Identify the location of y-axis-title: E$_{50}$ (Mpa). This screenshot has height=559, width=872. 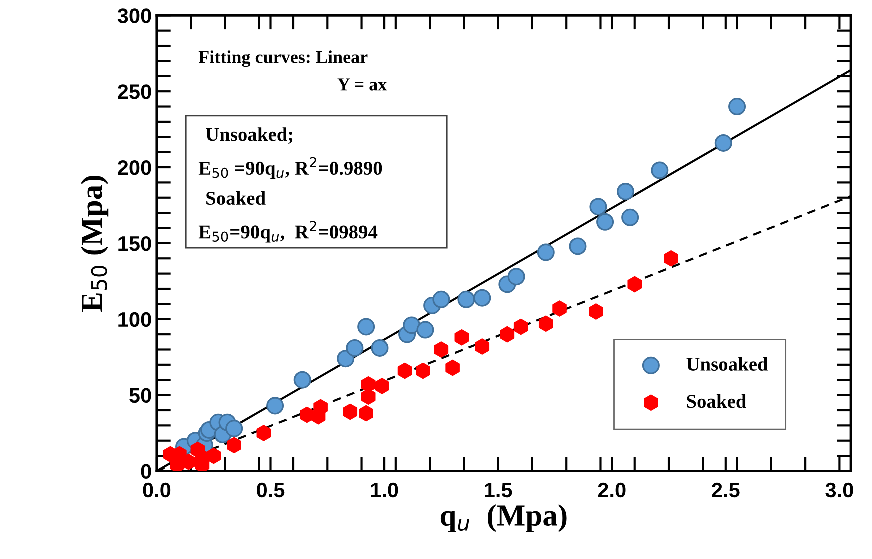
(94, 244).